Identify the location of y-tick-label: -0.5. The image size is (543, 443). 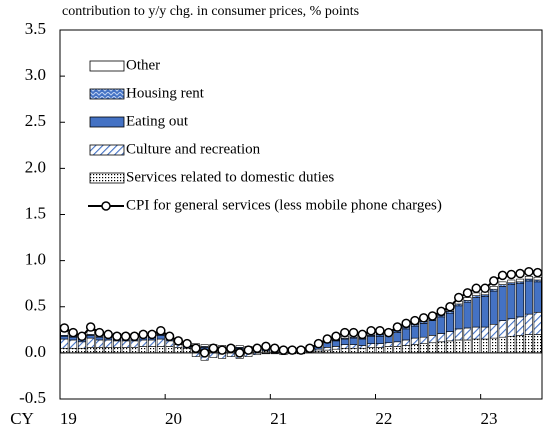
(32, 397).